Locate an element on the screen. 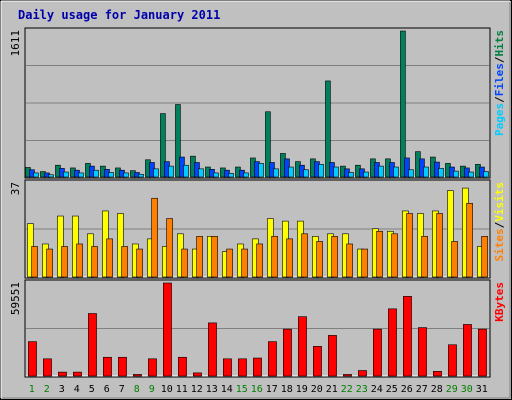 Image resolution: width=512 pixels, height=400 pixels. x-tick-label-day-8: 8 is located at coordinates (137, 389).